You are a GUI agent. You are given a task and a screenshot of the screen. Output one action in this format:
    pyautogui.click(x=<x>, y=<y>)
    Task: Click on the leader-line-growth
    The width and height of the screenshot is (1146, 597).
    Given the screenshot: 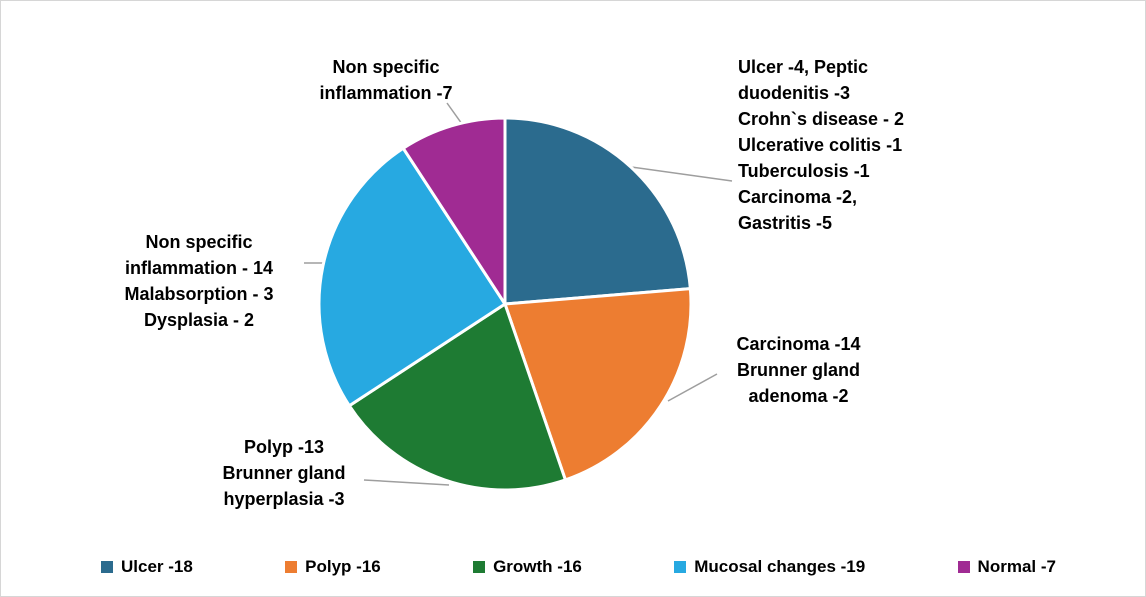 What is the action you would take?
    pyautogui.click(x=406, y=482)
    